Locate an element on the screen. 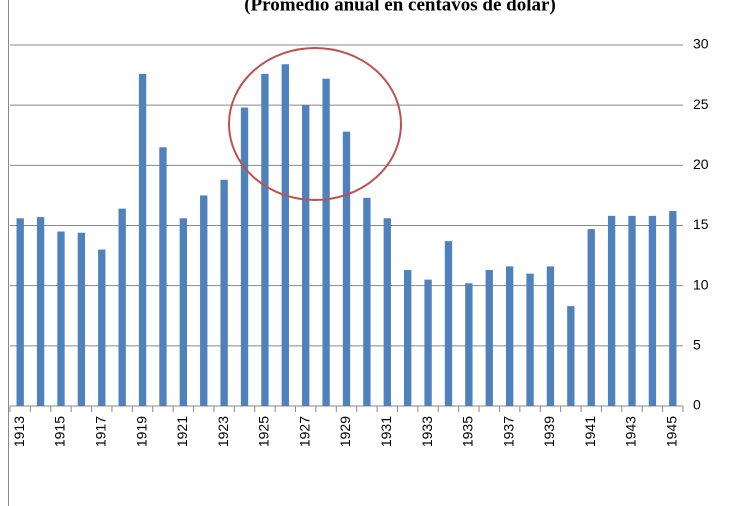 This screenshot has width=746, height=506. x-tick-label: 1937 is located at coordinates (508, 431).